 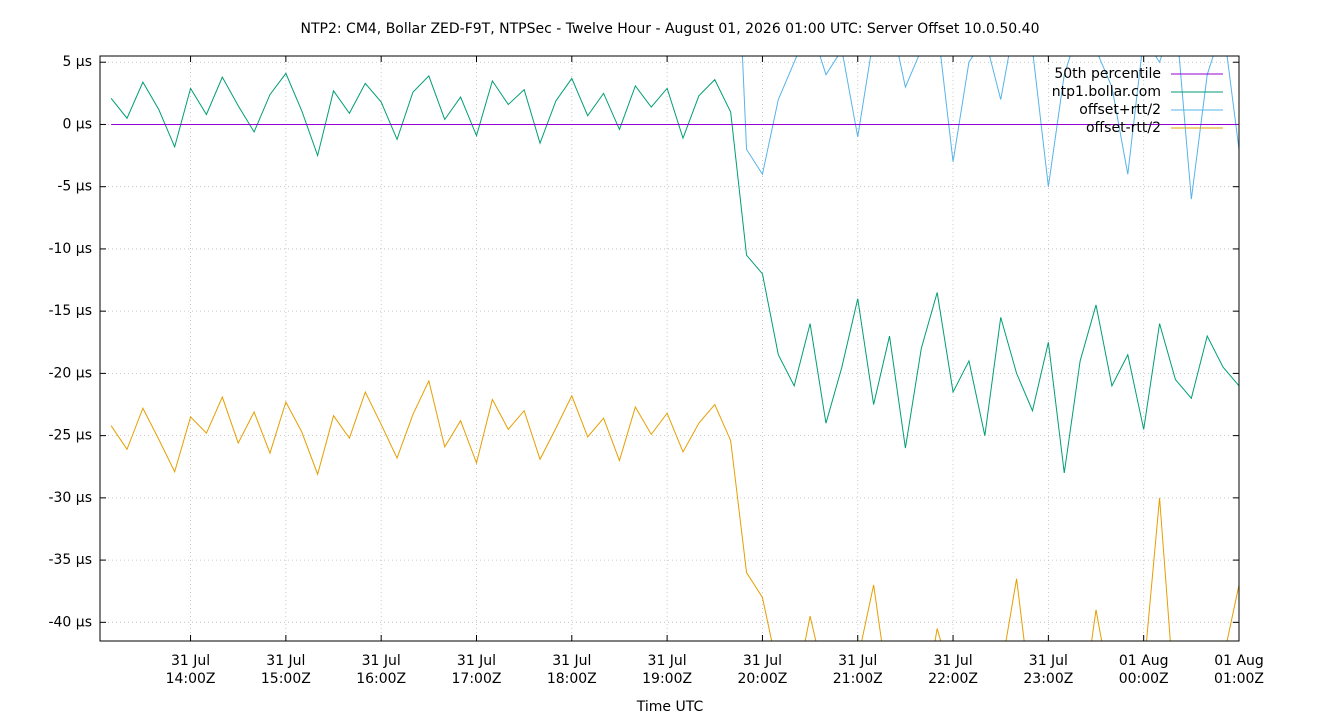 What do you see at coordinates (286, 670) in the screenshot?
I see `x-tick-label: 31 Jul 15:00Z` at bounding box center [286, 670].